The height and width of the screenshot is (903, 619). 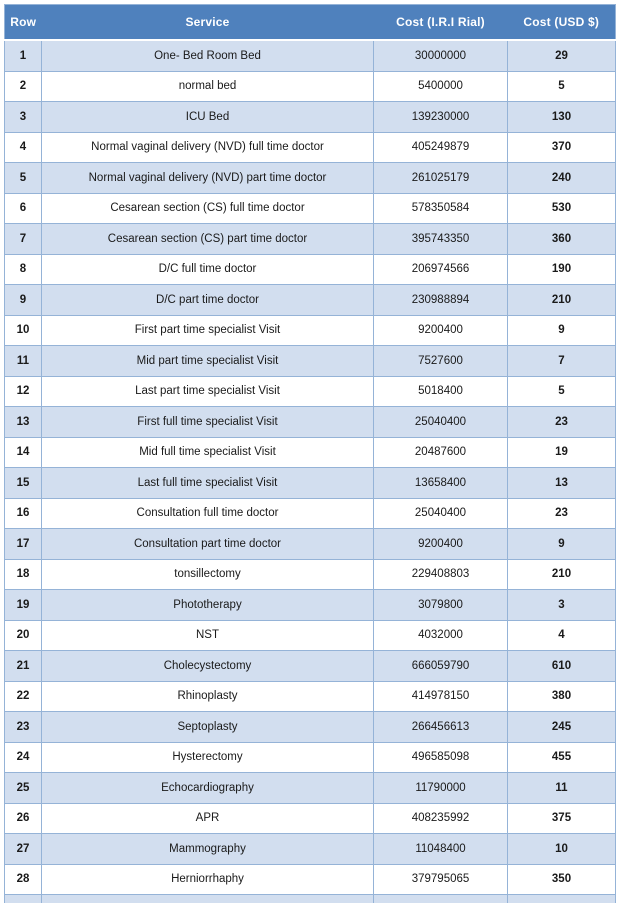 I want to click on table-row: 28 Herniorrhaphy 379795065 350, so click(x=310, y=879).